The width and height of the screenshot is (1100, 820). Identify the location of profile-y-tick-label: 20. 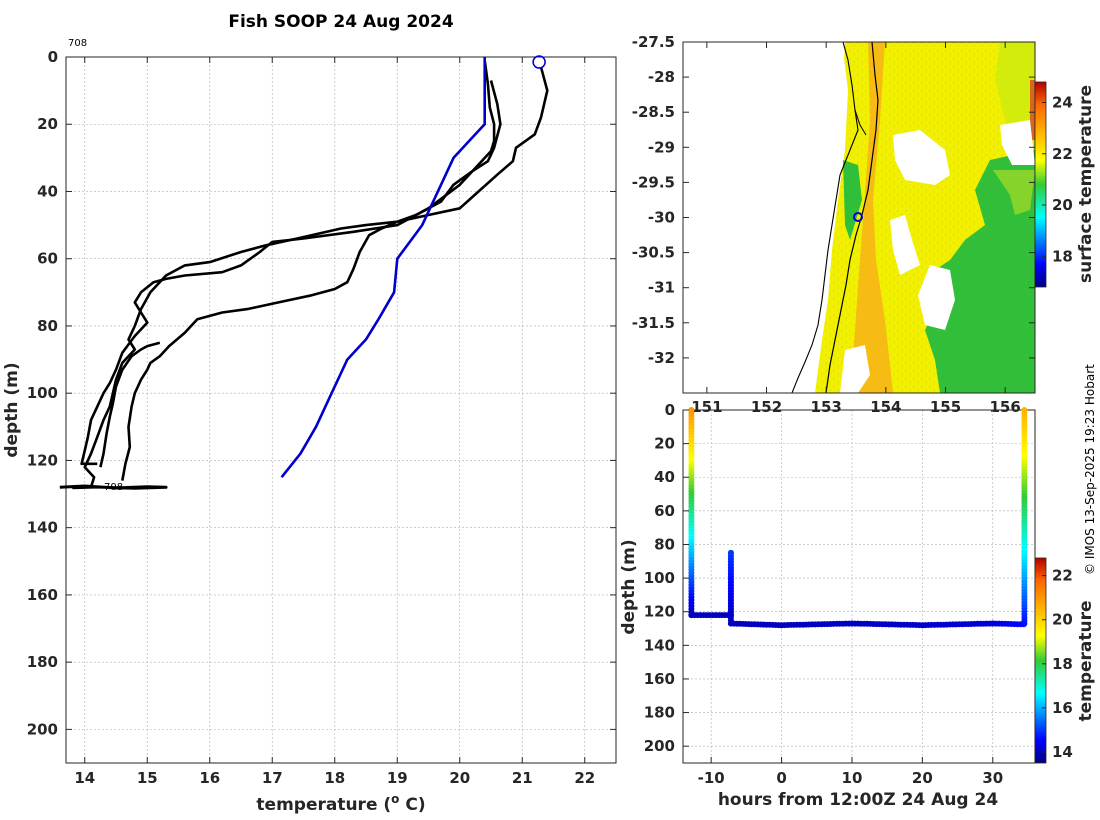
(47, 124).